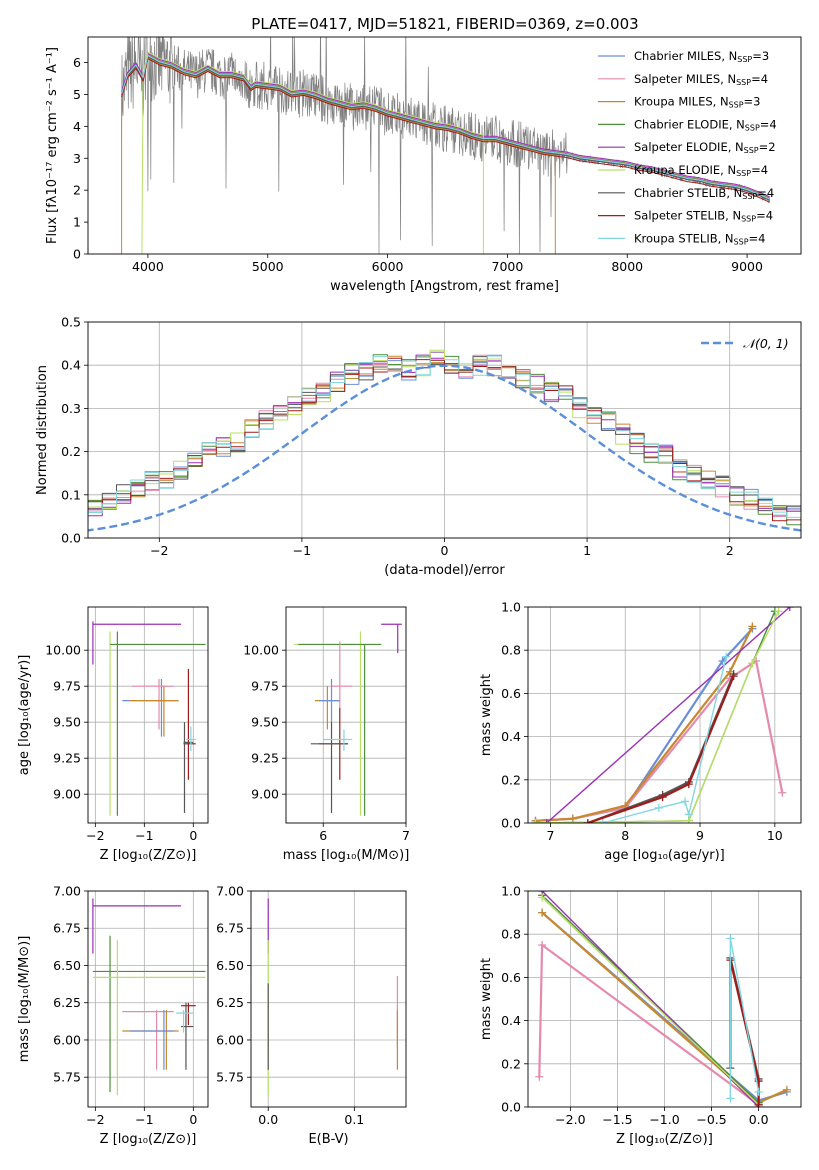 The width and height of the screenshot is (819, 1170). I want to click on age-vs-metallicity-frame, so click(148, 715).